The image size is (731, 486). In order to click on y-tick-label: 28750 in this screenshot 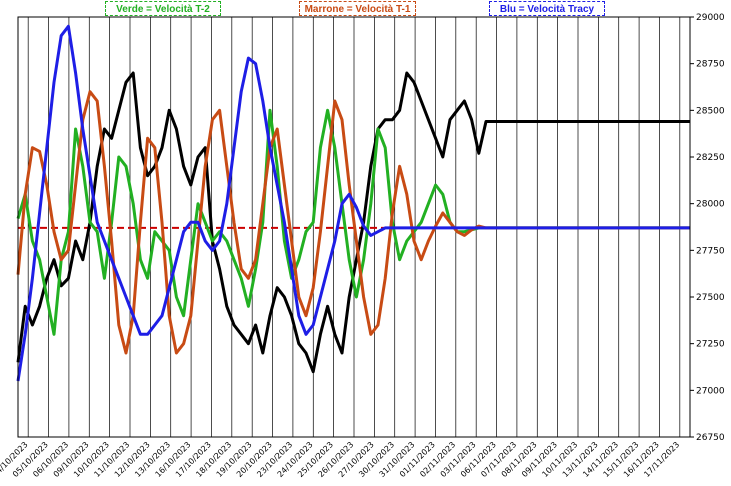, I will do `click(710, 65)`.